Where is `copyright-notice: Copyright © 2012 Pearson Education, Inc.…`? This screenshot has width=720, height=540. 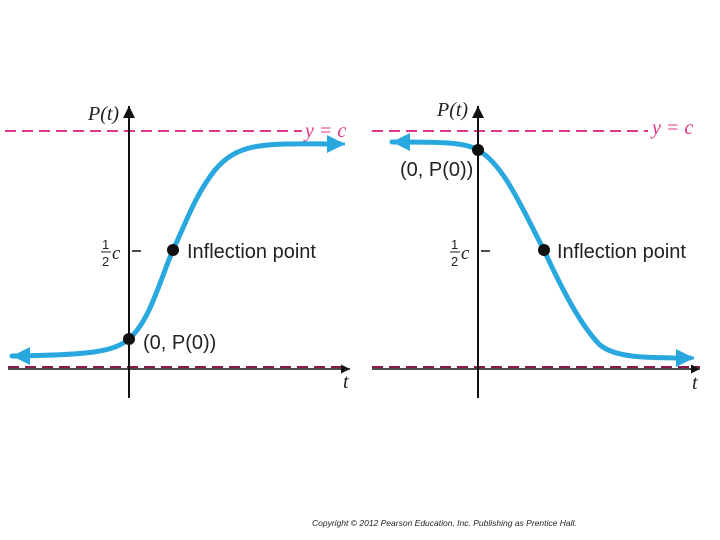 copyright-notice: Copyright © 2012 Pearson Education, Inc.… is located at coordinates (444, 523).